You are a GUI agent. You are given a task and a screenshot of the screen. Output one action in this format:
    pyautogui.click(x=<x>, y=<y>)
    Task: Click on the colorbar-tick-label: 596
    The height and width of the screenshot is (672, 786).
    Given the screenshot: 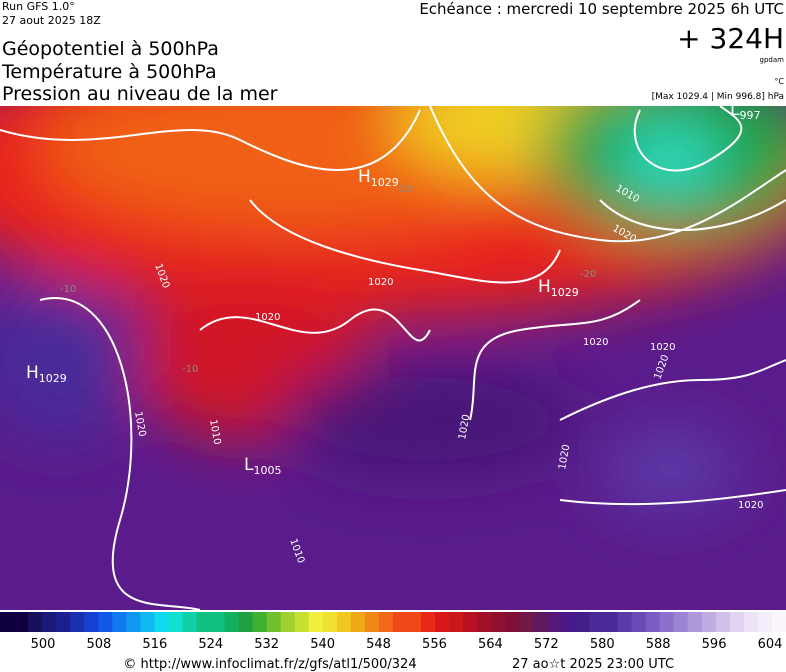 What is the action you would take?
    pyautogui.click(x=714, y=644)
    